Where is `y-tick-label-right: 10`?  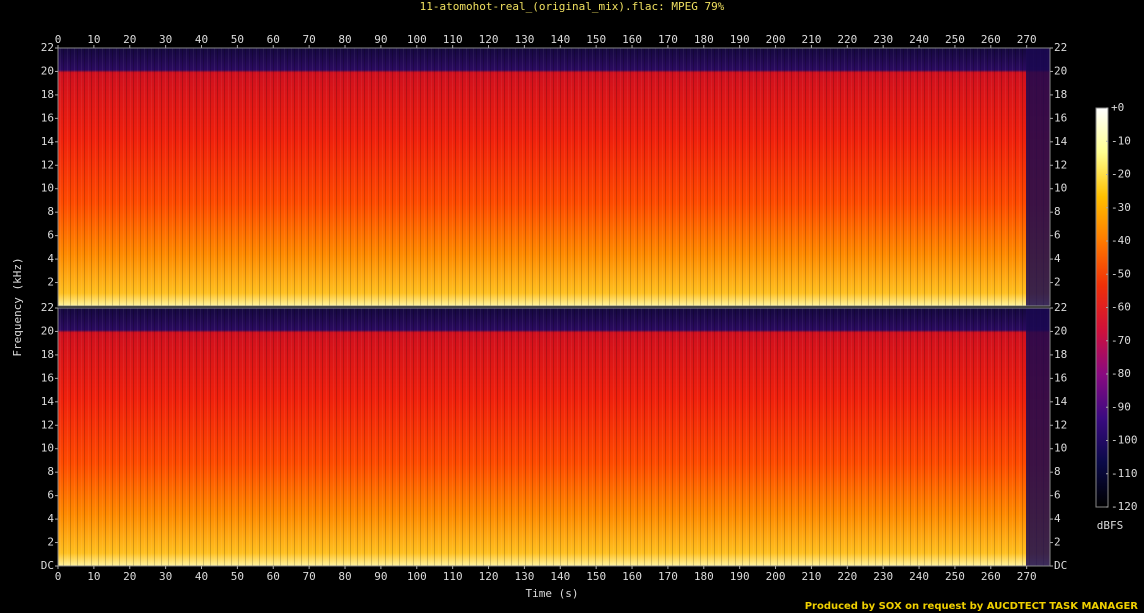 y-tick-label-right: 10 is located at coordinates (1060, 448).